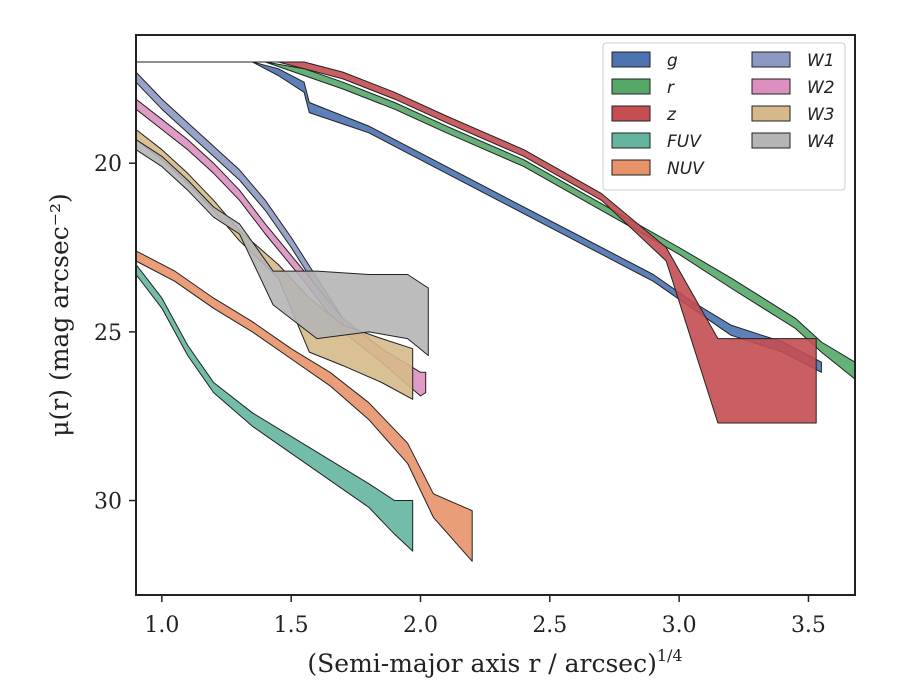 This screenshot has height=700, width=900. Describe the element at coordinates (679, 625) in the screenshot. I see `x-tick-label: 3.0` at that location.